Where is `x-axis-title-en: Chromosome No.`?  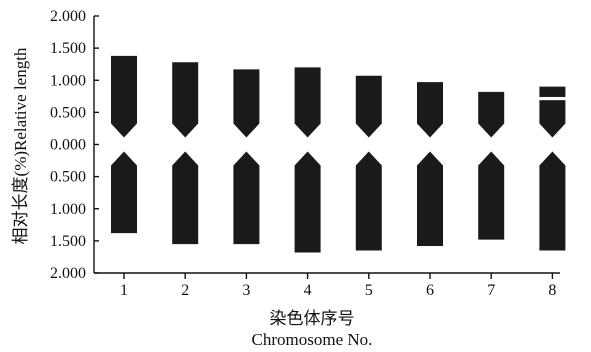
x-axis-title-en: Chromosome No. is located at coordinates (312, 339).